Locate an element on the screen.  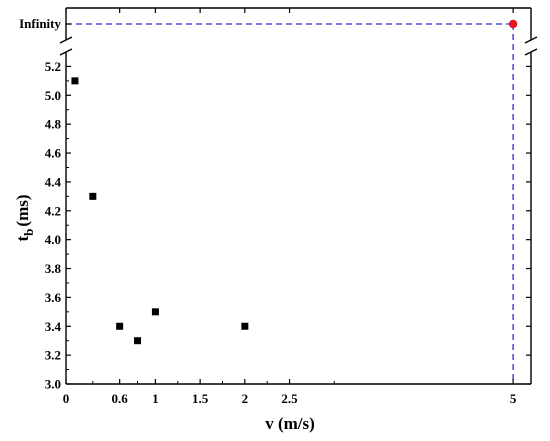
y-tick-label: 3.0 is located at coordinates (53, 384).